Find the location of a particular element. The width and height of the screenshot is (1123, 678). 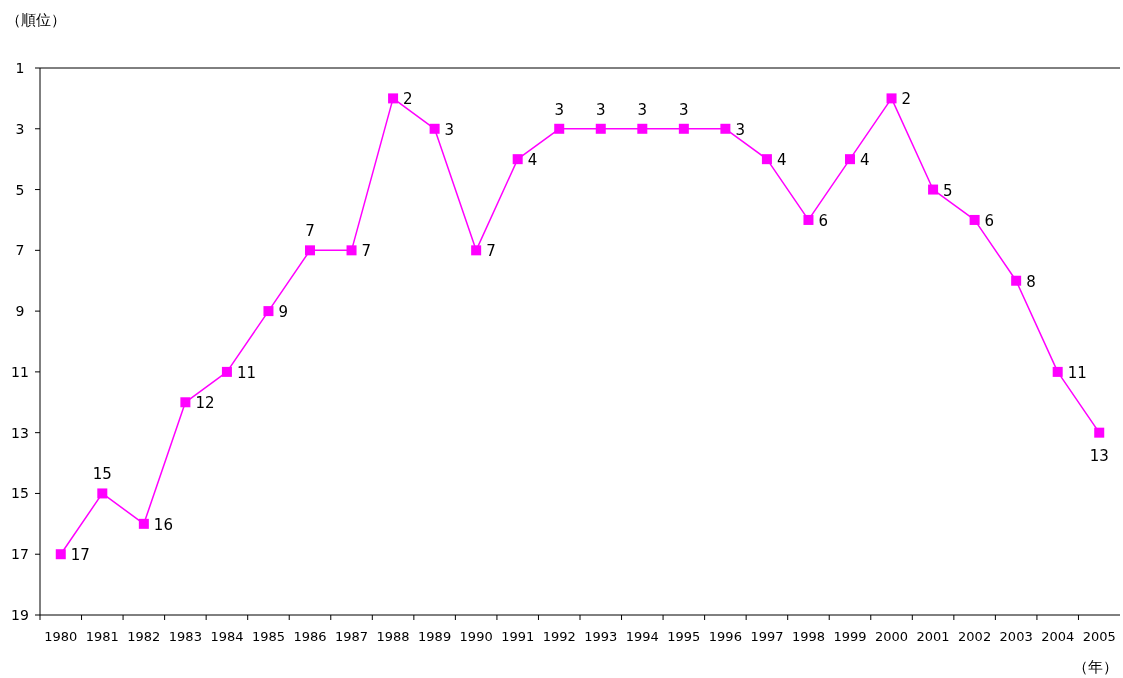

x-tick-label: 1980 is located at coordinates (61, 636).